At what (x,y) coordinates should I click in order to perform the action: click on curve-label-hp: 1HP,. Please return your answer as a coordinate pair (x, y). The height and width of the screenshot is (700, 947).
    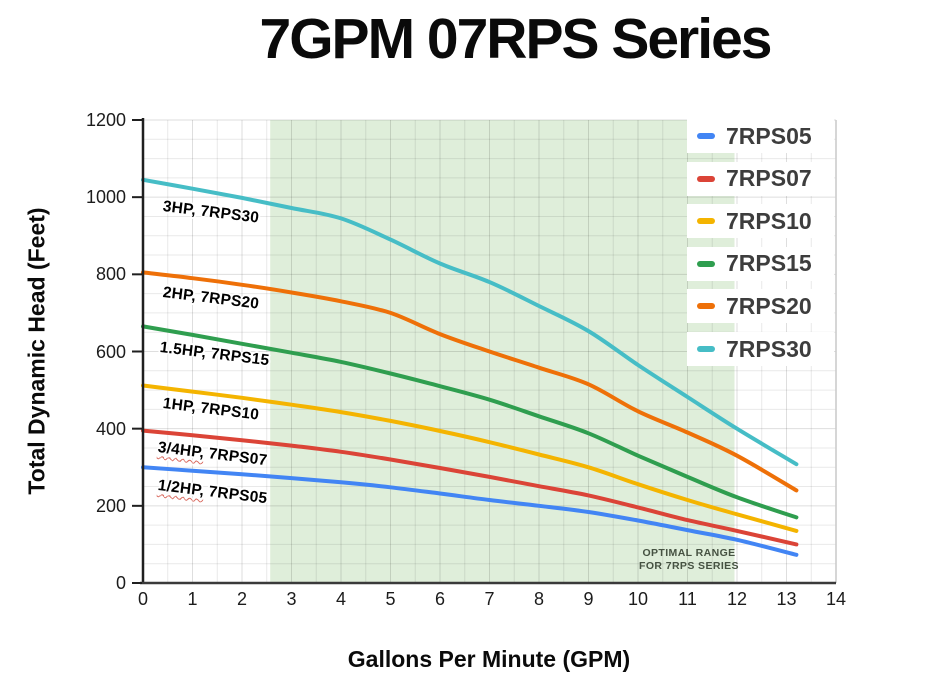
    Looking at the image, I should click on (179, 406).